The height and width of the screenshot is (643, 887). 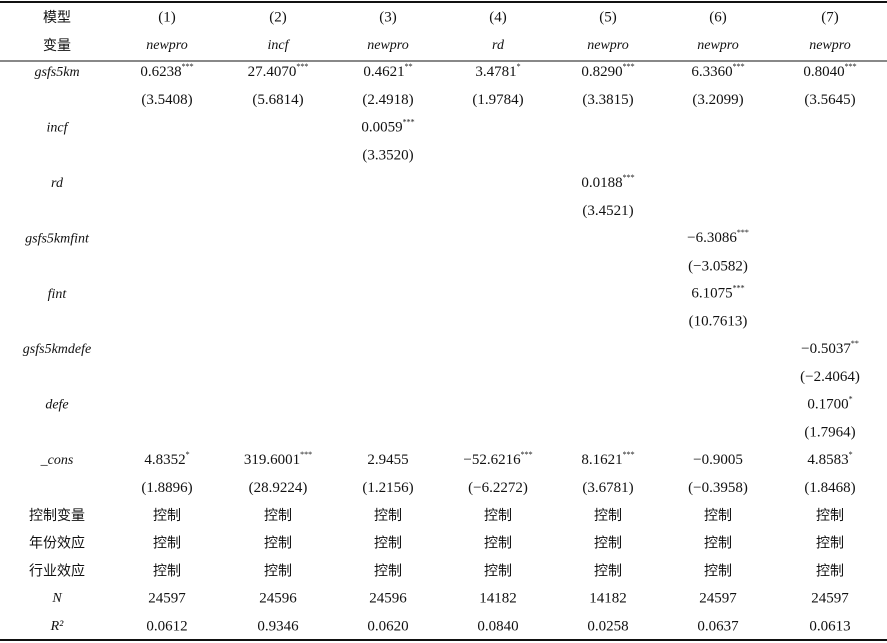 What do you see at coordinates (718, 488) in the screenshot?
I see `t-statistic: (−0.3958)` at bounding box center [718, 488].